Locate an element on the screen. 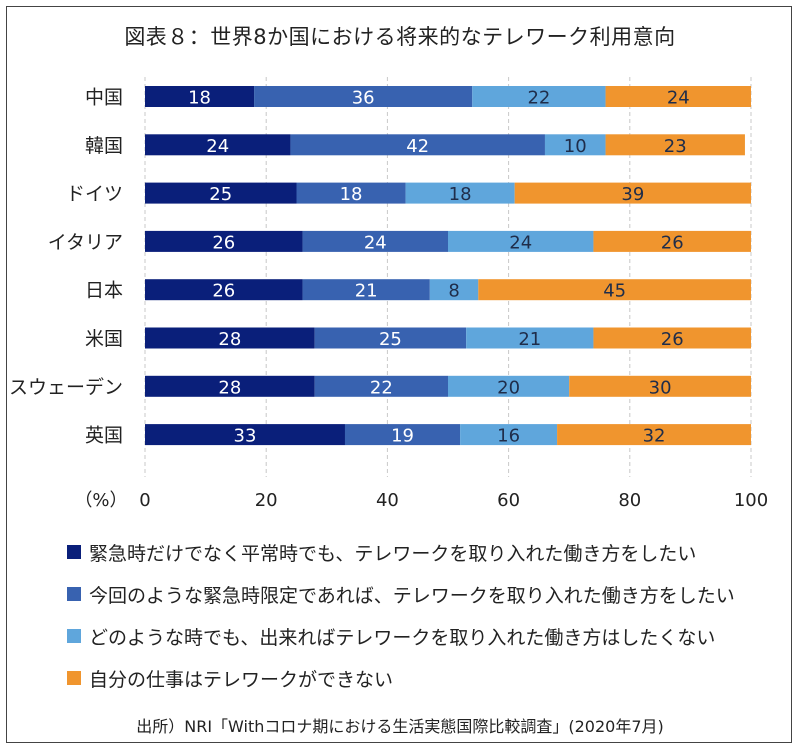  x-tick-label: 0 is located at coordinates (144, 500).